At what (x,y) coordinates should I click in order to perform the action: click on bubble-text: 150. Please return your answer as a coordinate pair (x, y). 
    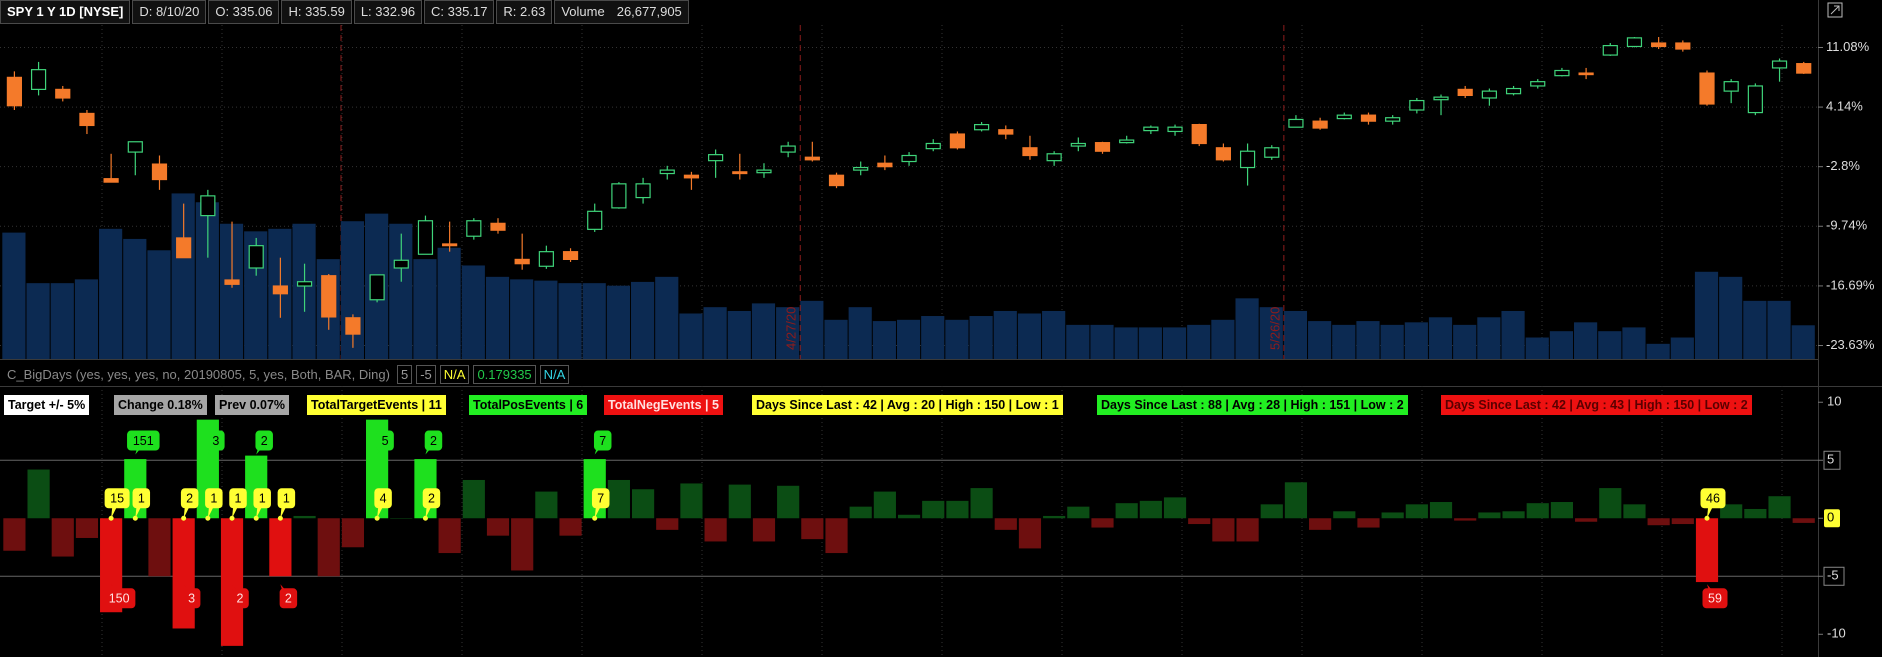
    Looking at the image, I should click on (119, 599).